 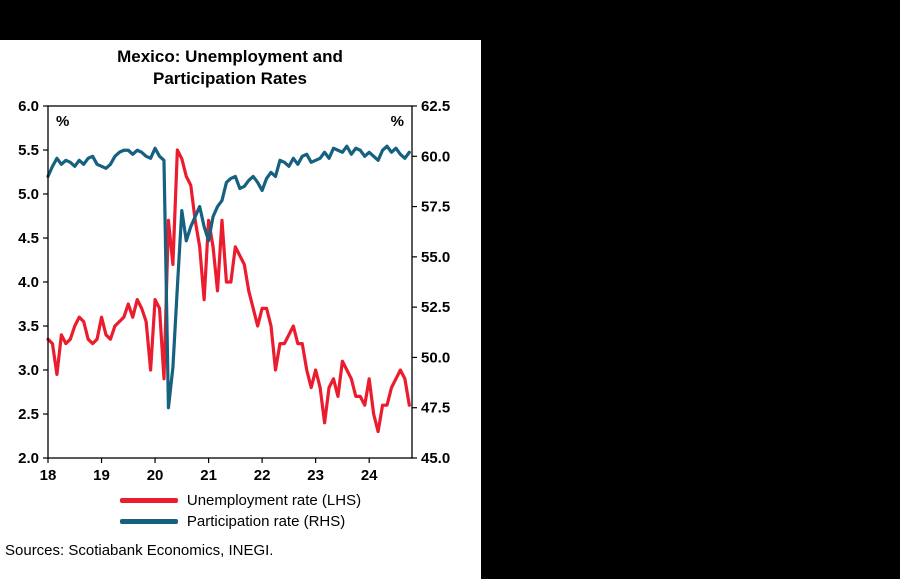 What do you see at coordinates (28, 414) in the screenshot?
I see `svg-text: 2.5` at bounding box center [28, 414].